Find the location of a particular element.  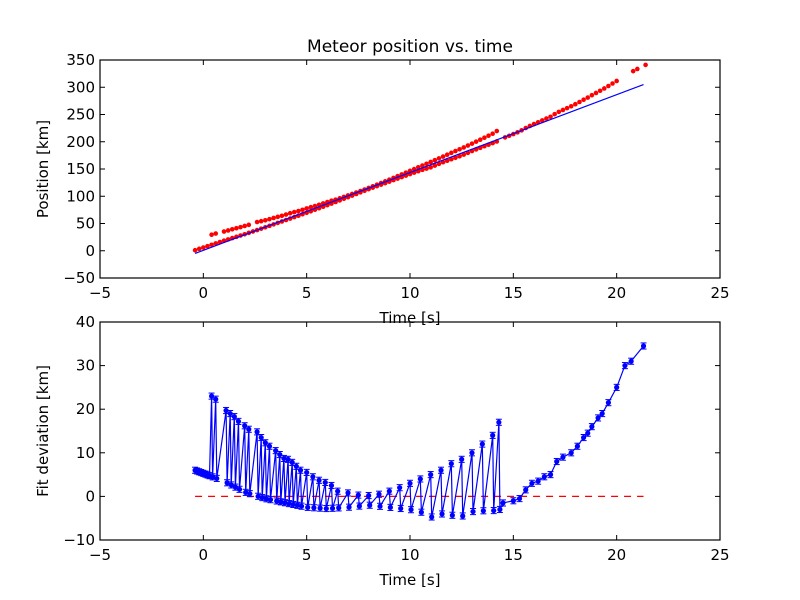

y-axis-label-bottom: Fit deviation [km] is located at coordinates (43, 431).